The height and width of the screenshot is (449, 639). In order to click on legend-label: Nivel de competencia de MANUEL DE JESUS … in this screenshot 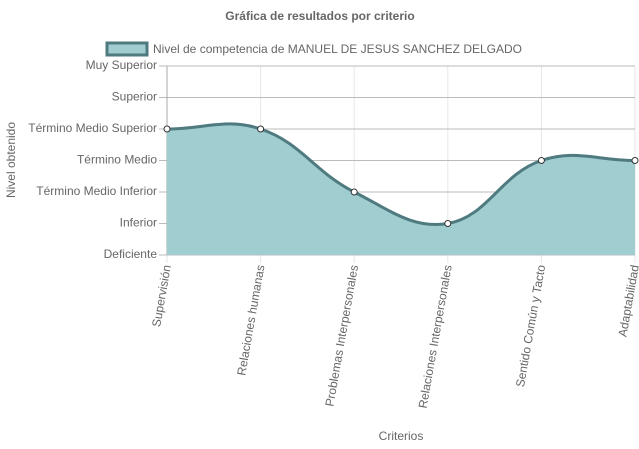, I will do `click(337, 49)`.